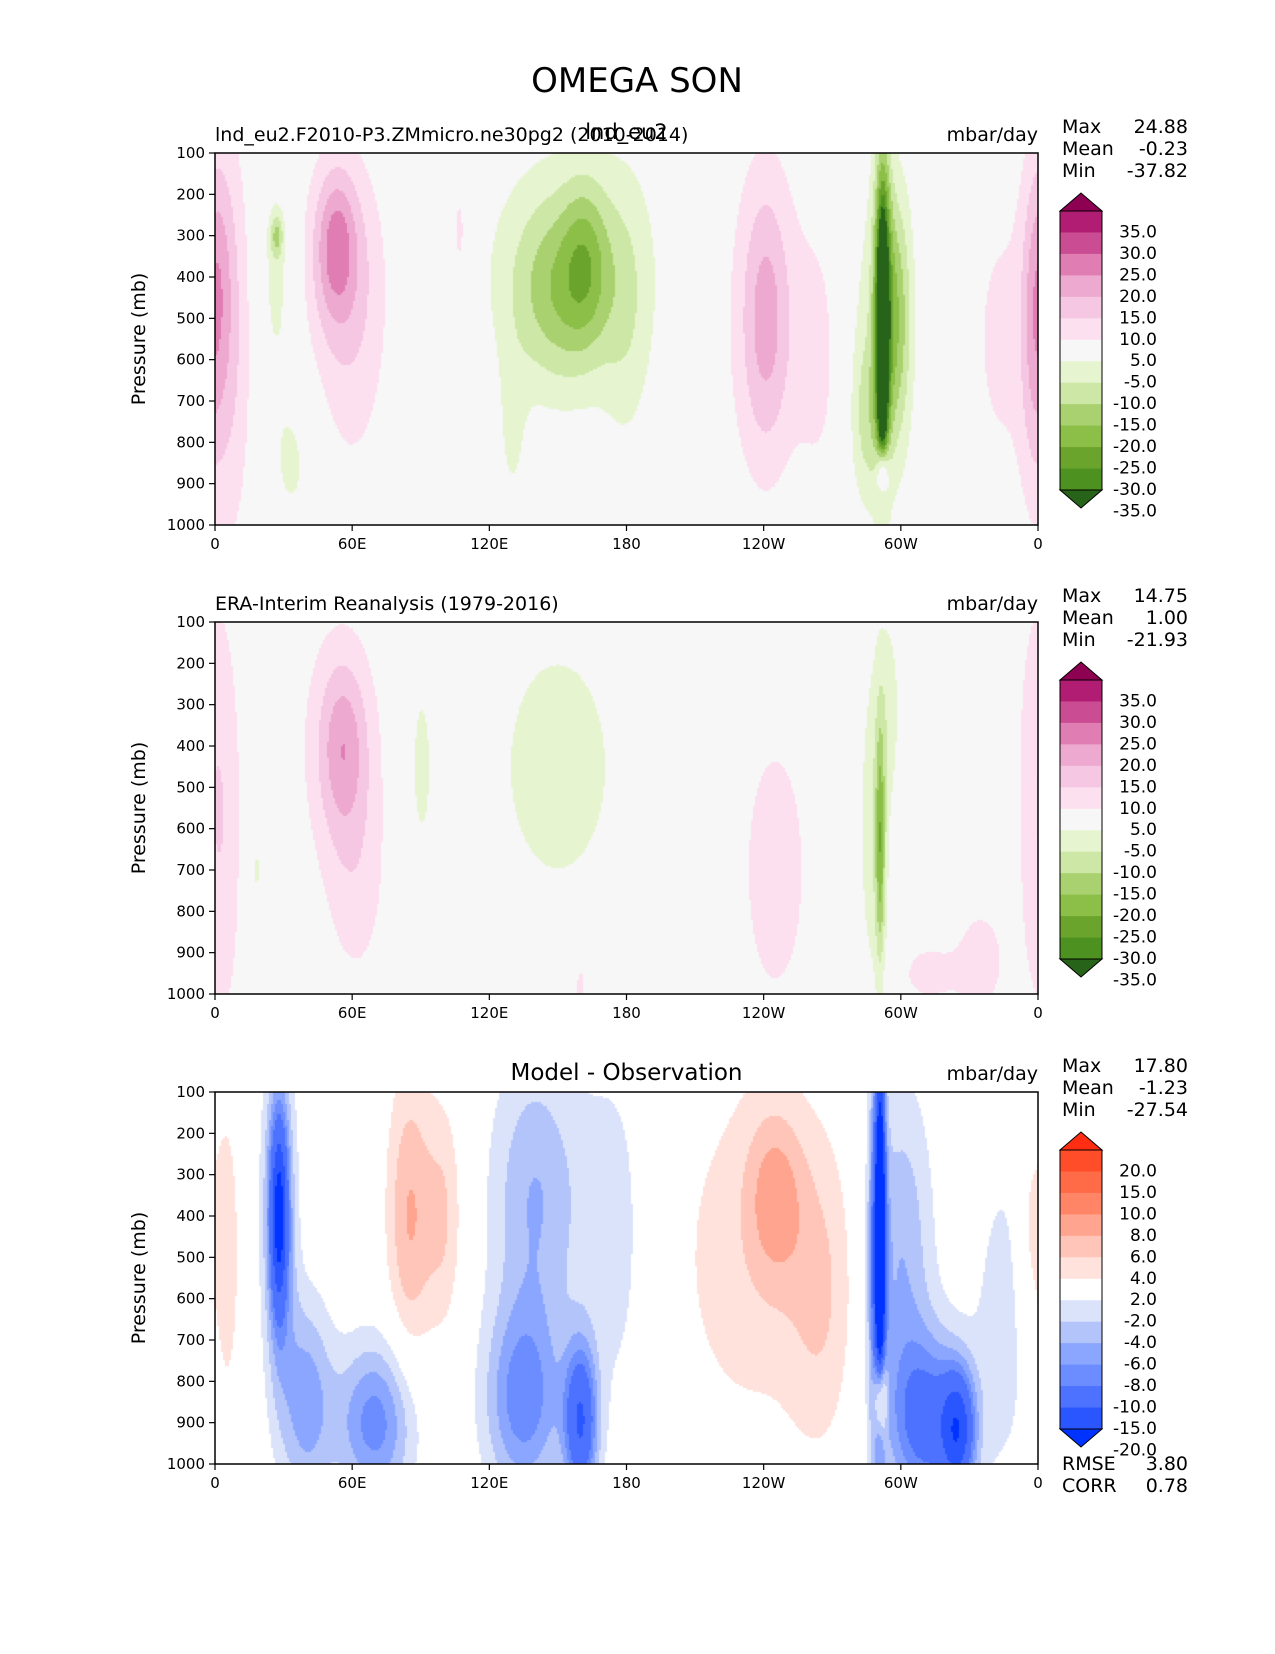  I want to click on panel-title-left: ERA-Interim Reanalysis (1979-2016), so click(387, 604).